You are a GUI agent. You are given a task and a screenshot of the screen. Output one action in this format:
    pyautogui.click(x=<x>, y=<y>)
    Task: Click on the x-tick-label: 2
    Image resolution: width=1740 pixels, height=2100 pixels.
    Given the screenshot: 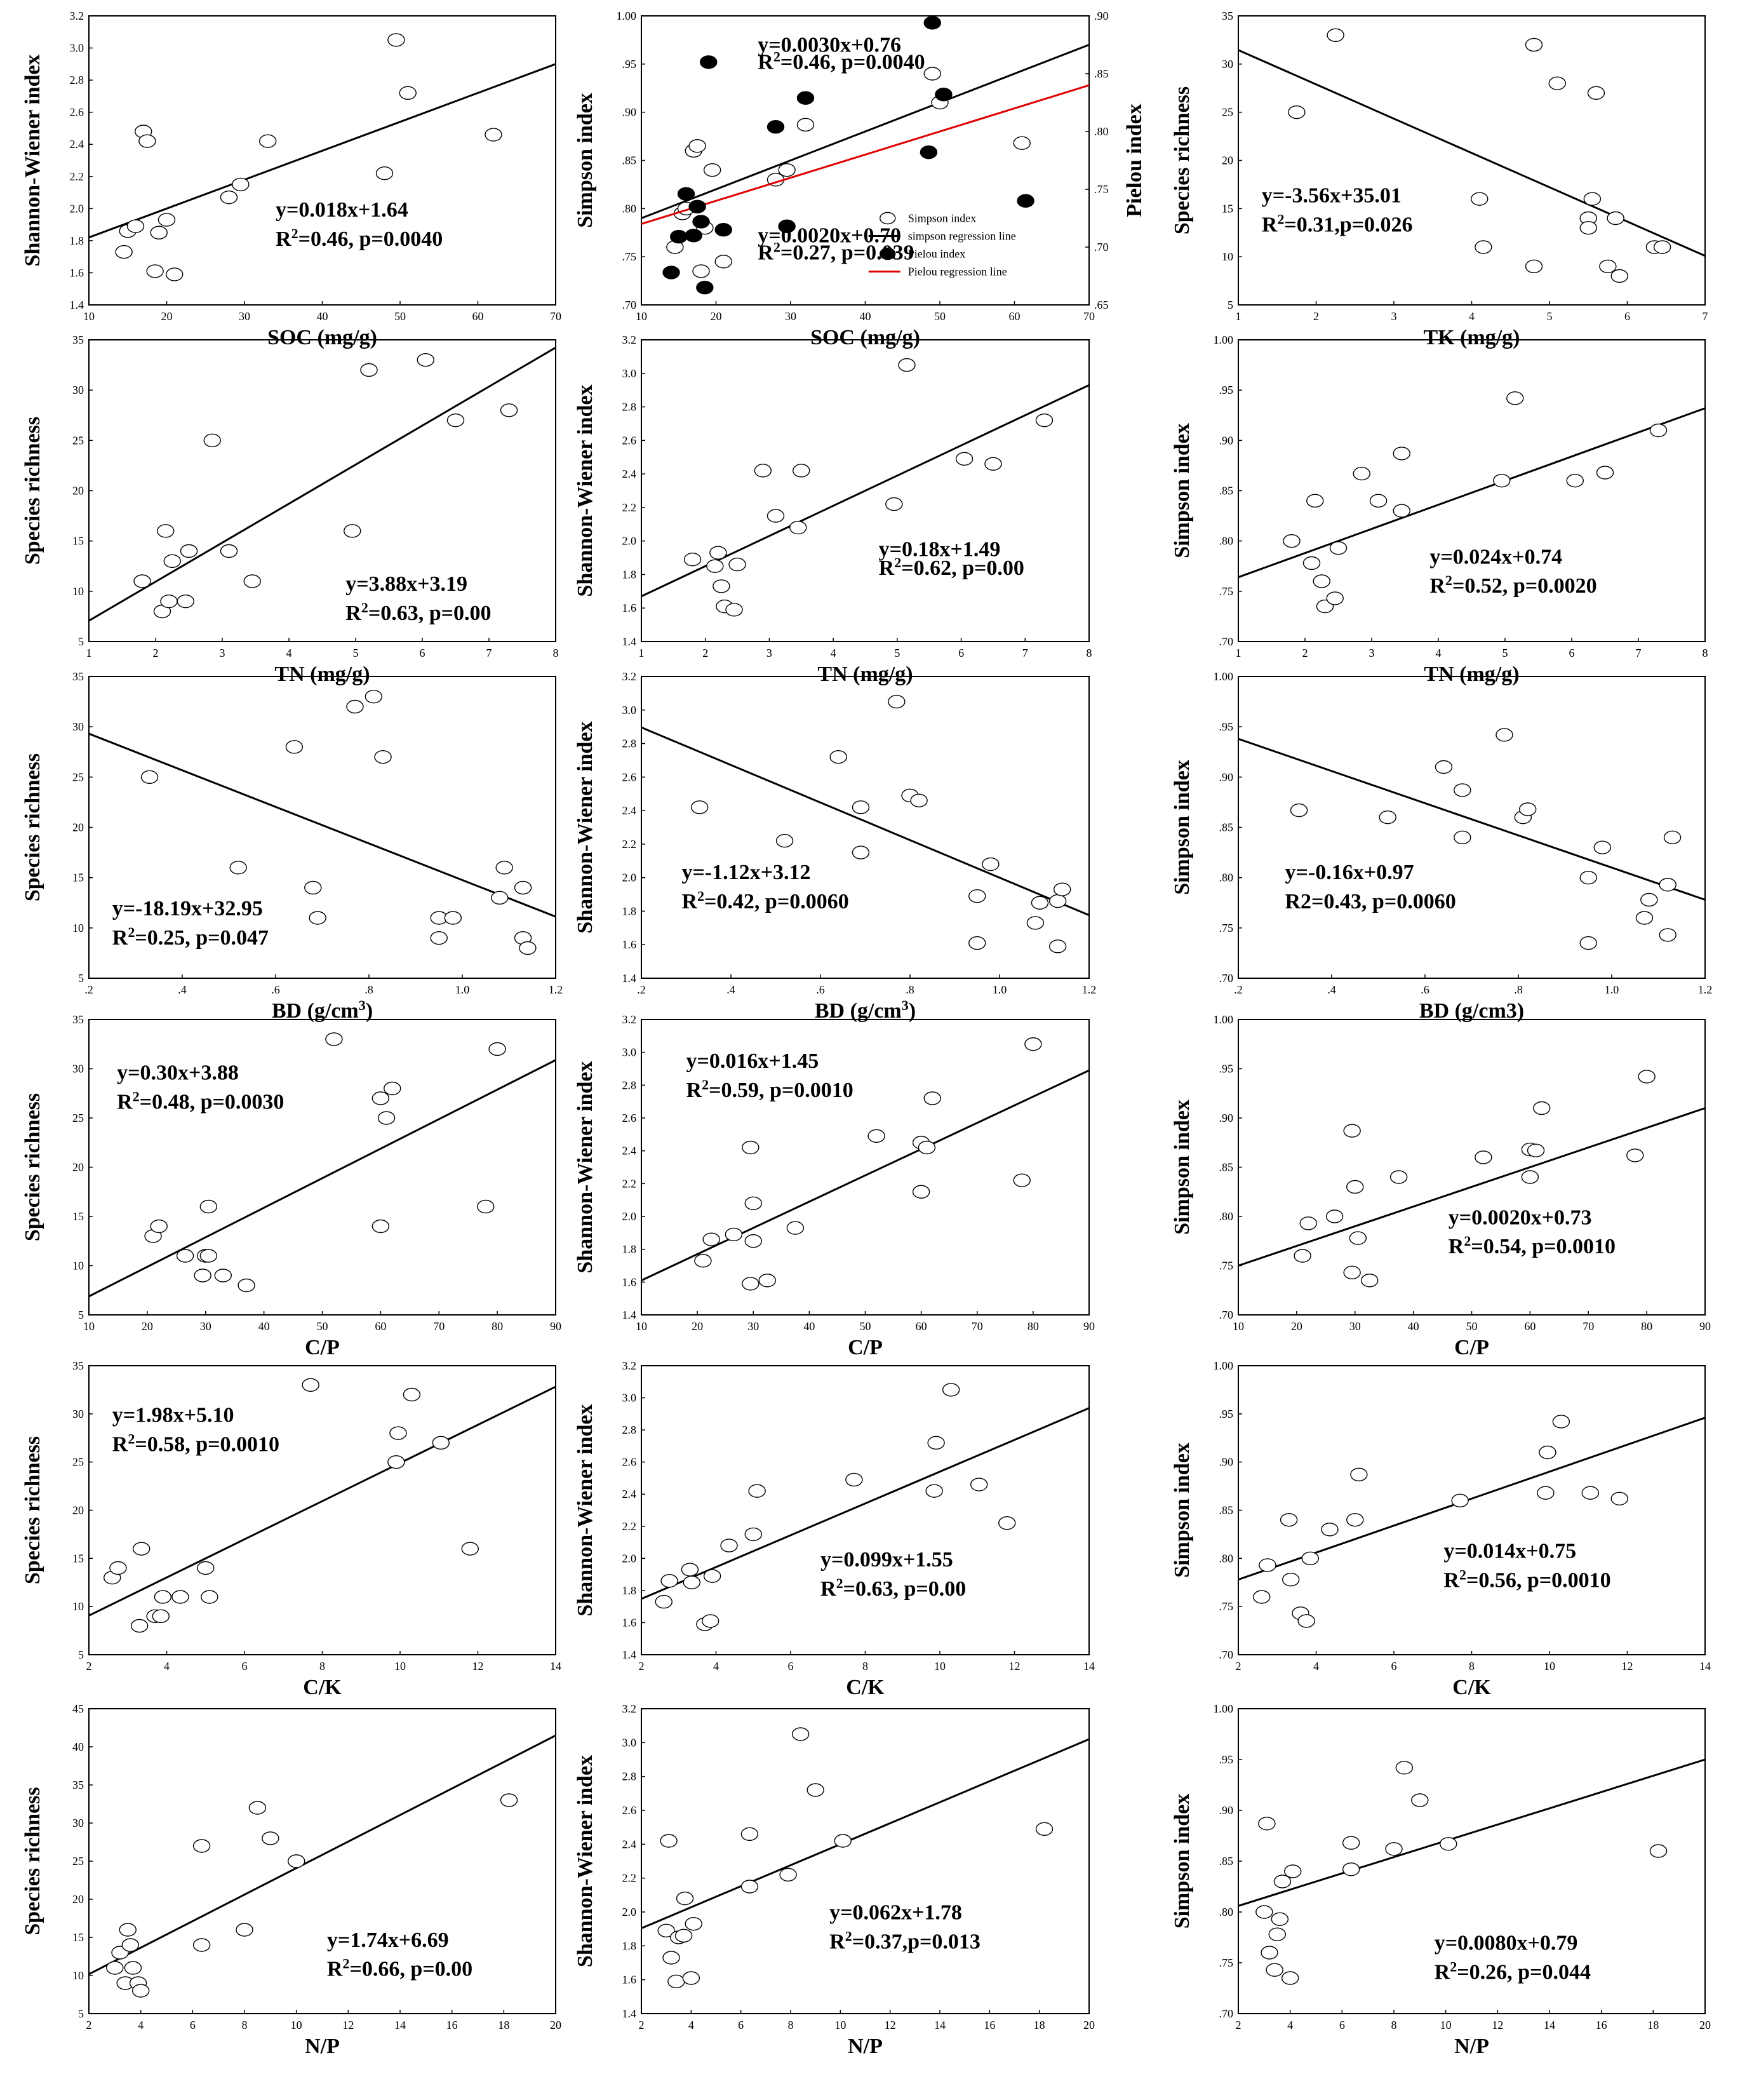 What is the action you would take?
    pyautogui.click(x=1238, y=2025)
    